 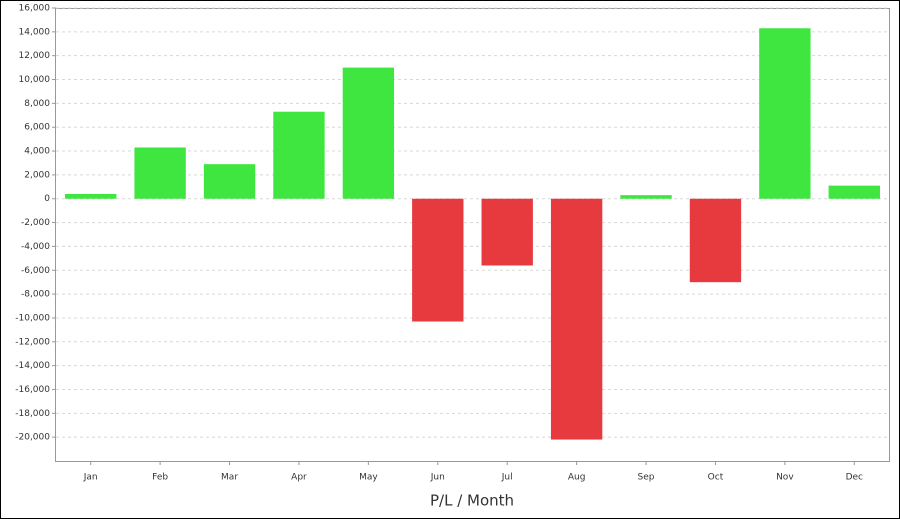 I want to click on y-tick-label: 10,000, so click(x=35, y=80).